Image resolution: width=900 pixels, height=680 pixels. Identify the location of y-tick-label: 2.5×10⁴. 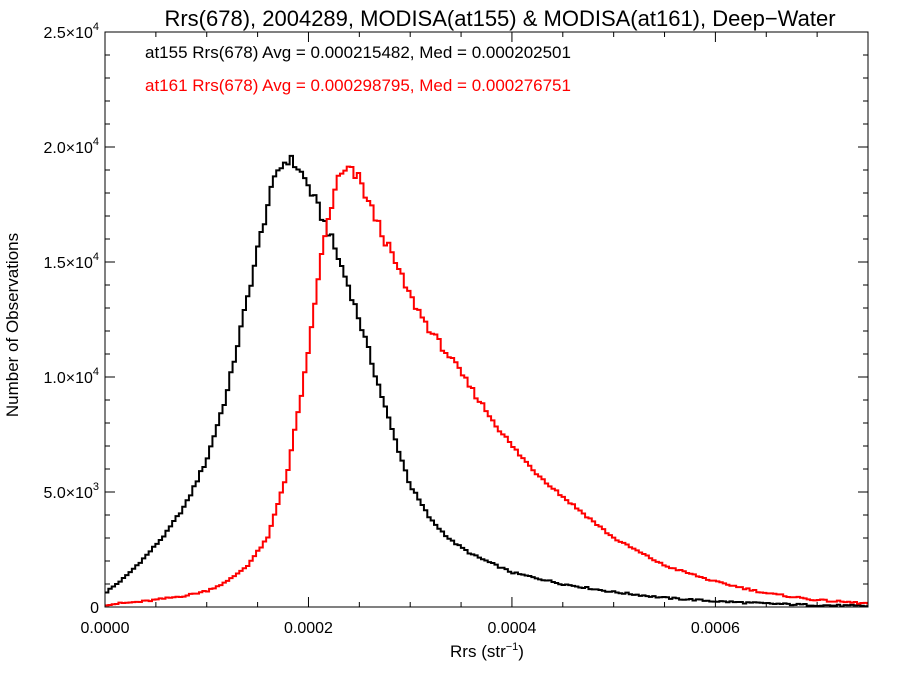
(71, 31).